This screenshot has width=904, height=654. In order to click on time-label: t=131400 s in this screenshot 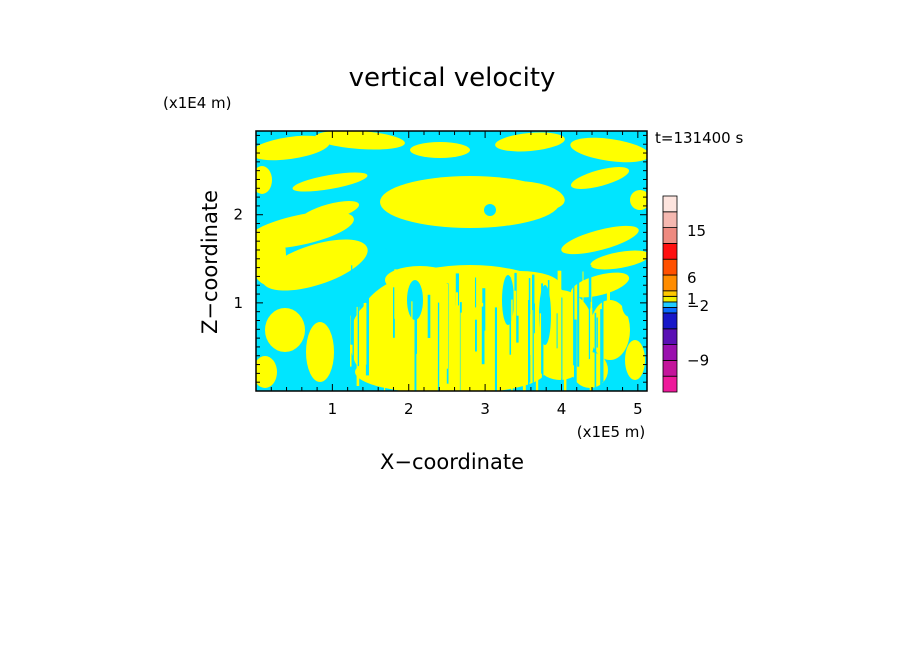, I will do `click(699, 138)`.